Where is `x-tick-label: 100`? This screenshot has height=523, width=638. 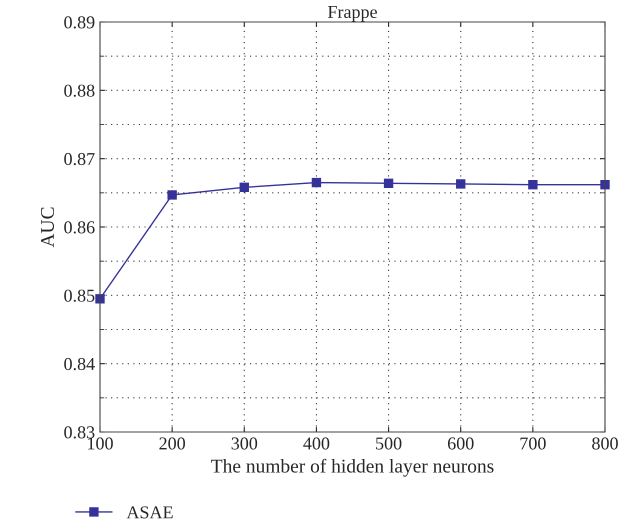 x-tick-label: 100 is located at coordinates (100, 443).